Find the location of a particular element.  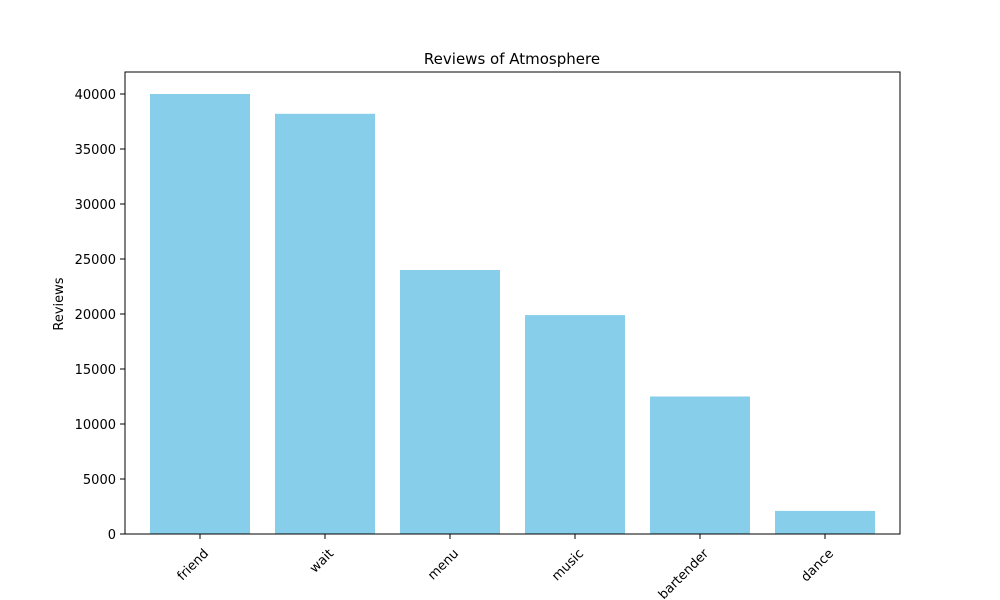

bar-music is located at coordinates (575, 424).